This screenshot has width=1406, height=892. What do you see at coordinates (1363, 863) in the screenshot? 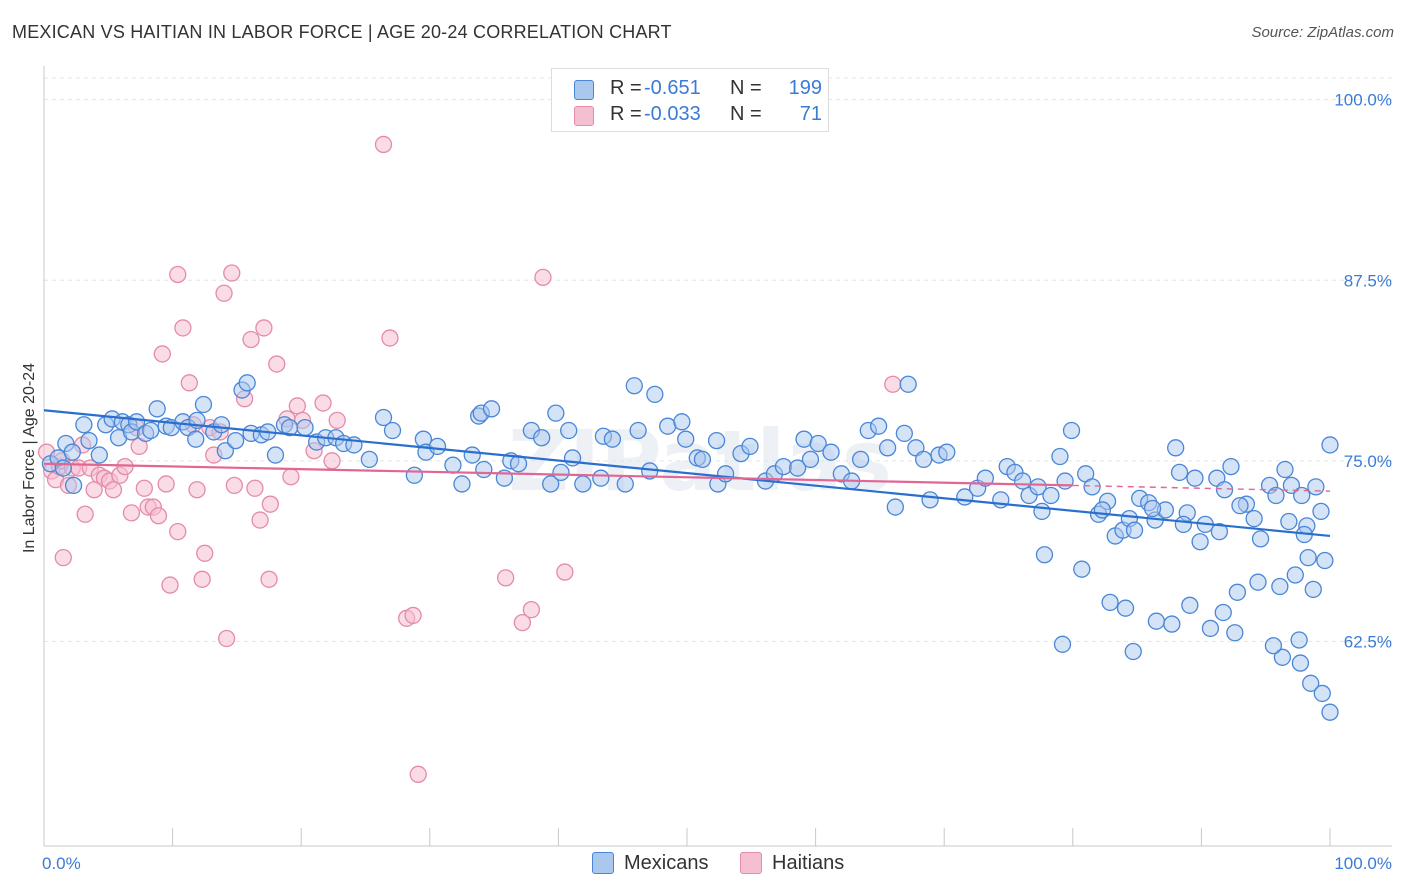
I see `x-tick-label: 100.0%` at bounding box center [1363, 863].